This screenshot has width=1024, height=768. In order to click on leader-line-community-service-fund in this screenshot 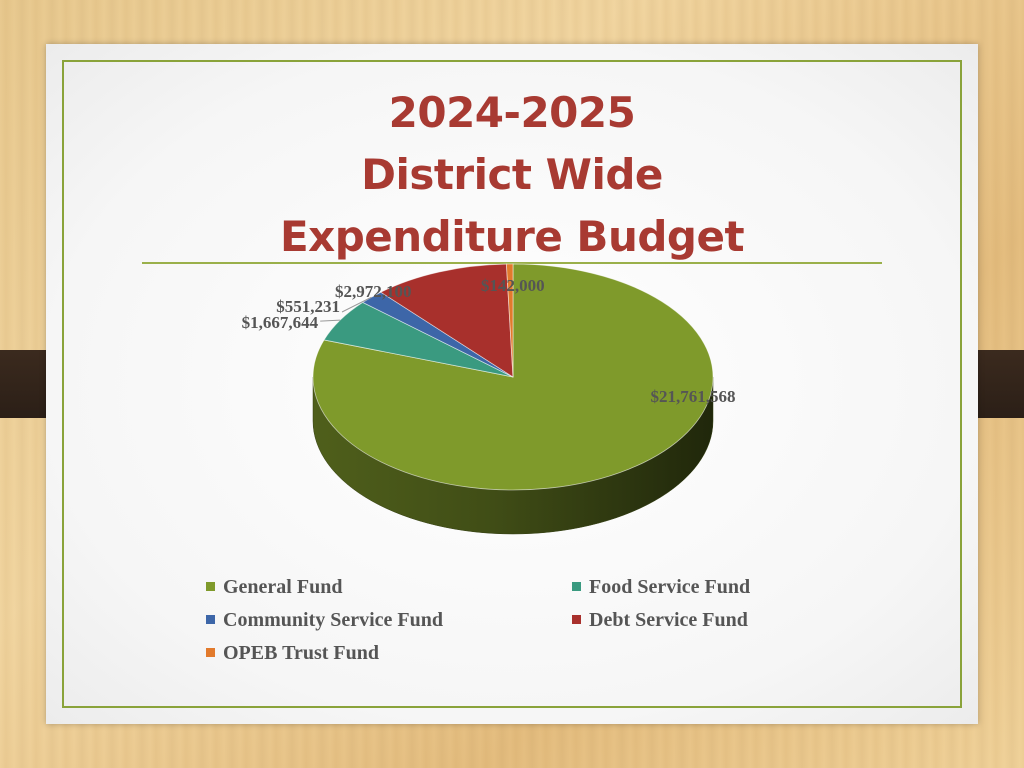, I will do `click(356, 304)`.